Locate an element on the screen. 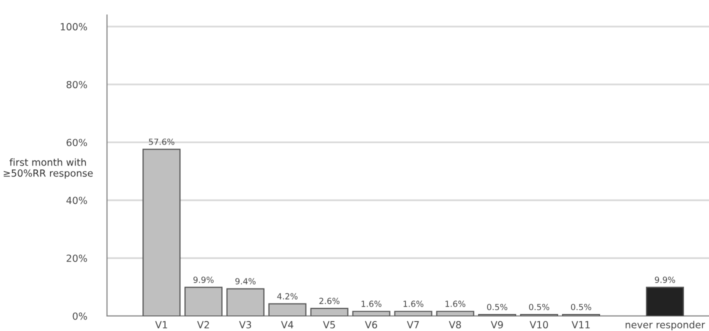 The height and width of the screenshot is (331, 709). x-tick-label: never responder is located at coordinates (666, 325).